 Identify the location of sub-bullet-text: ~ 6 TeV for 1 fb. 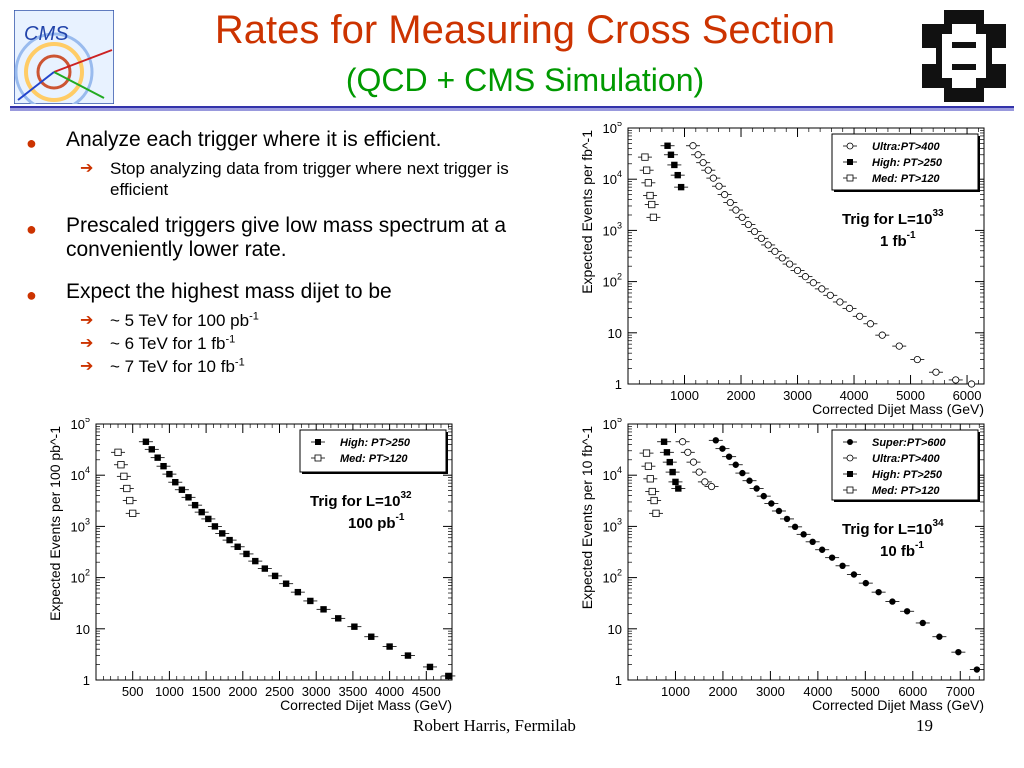
(168, 343).